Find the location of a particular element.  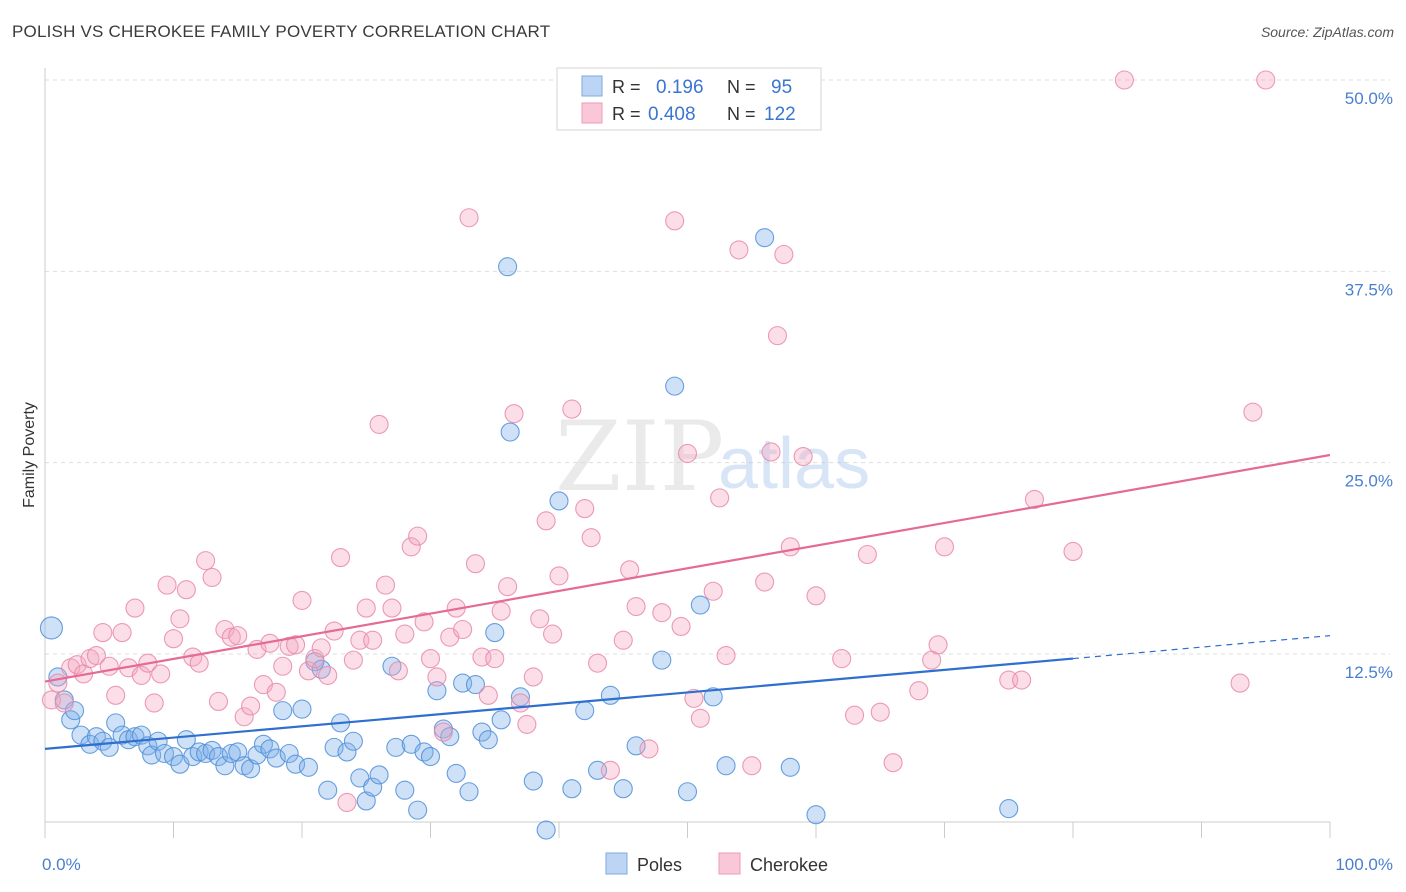

legend-label-poles: Poles is located at coordinates (659, 865).